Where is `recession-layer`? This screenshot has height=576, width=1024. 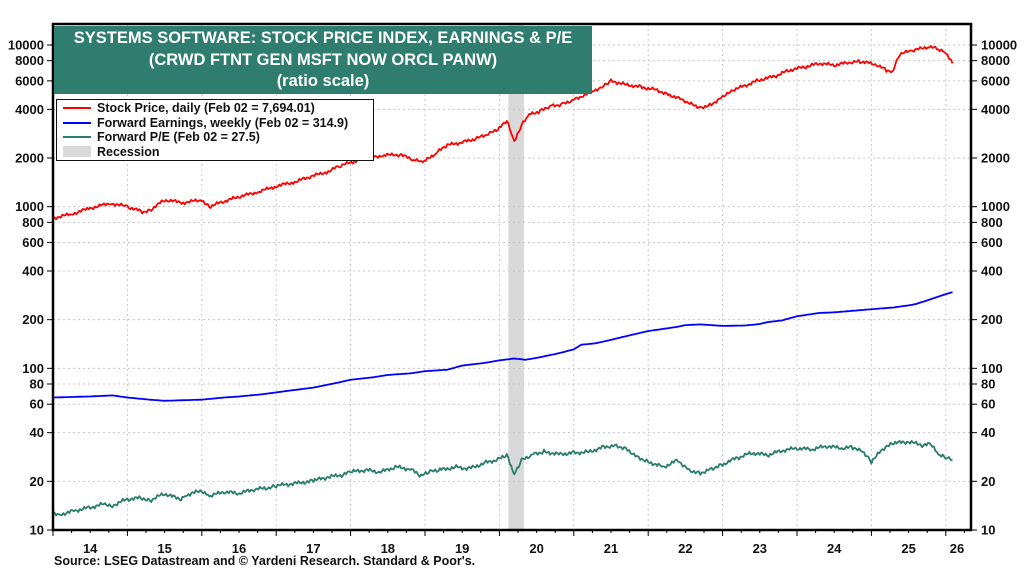
recession-layer is located at coordinates (516, 277).